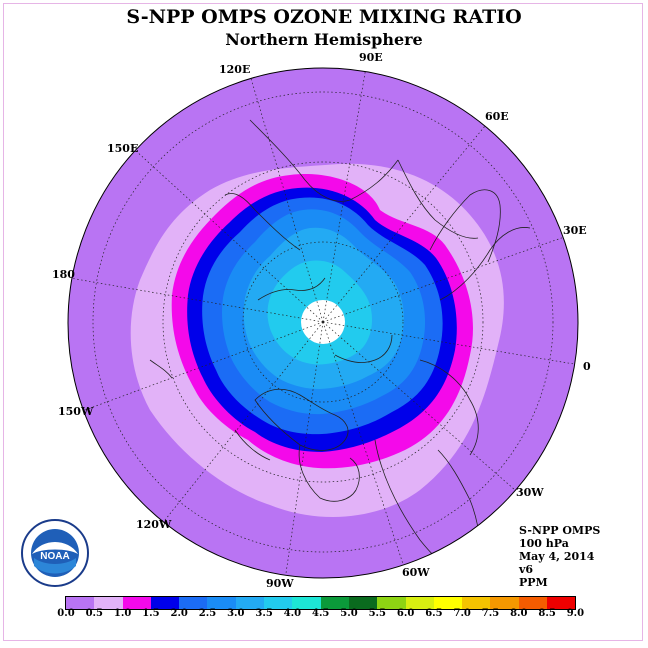 The height and width of the screenshot is (648, 648). What do you see at coordinates (519, 613) in the screenshot?
I see `colorbar-tick-label: 8.0` at bounding box center [519, 613].